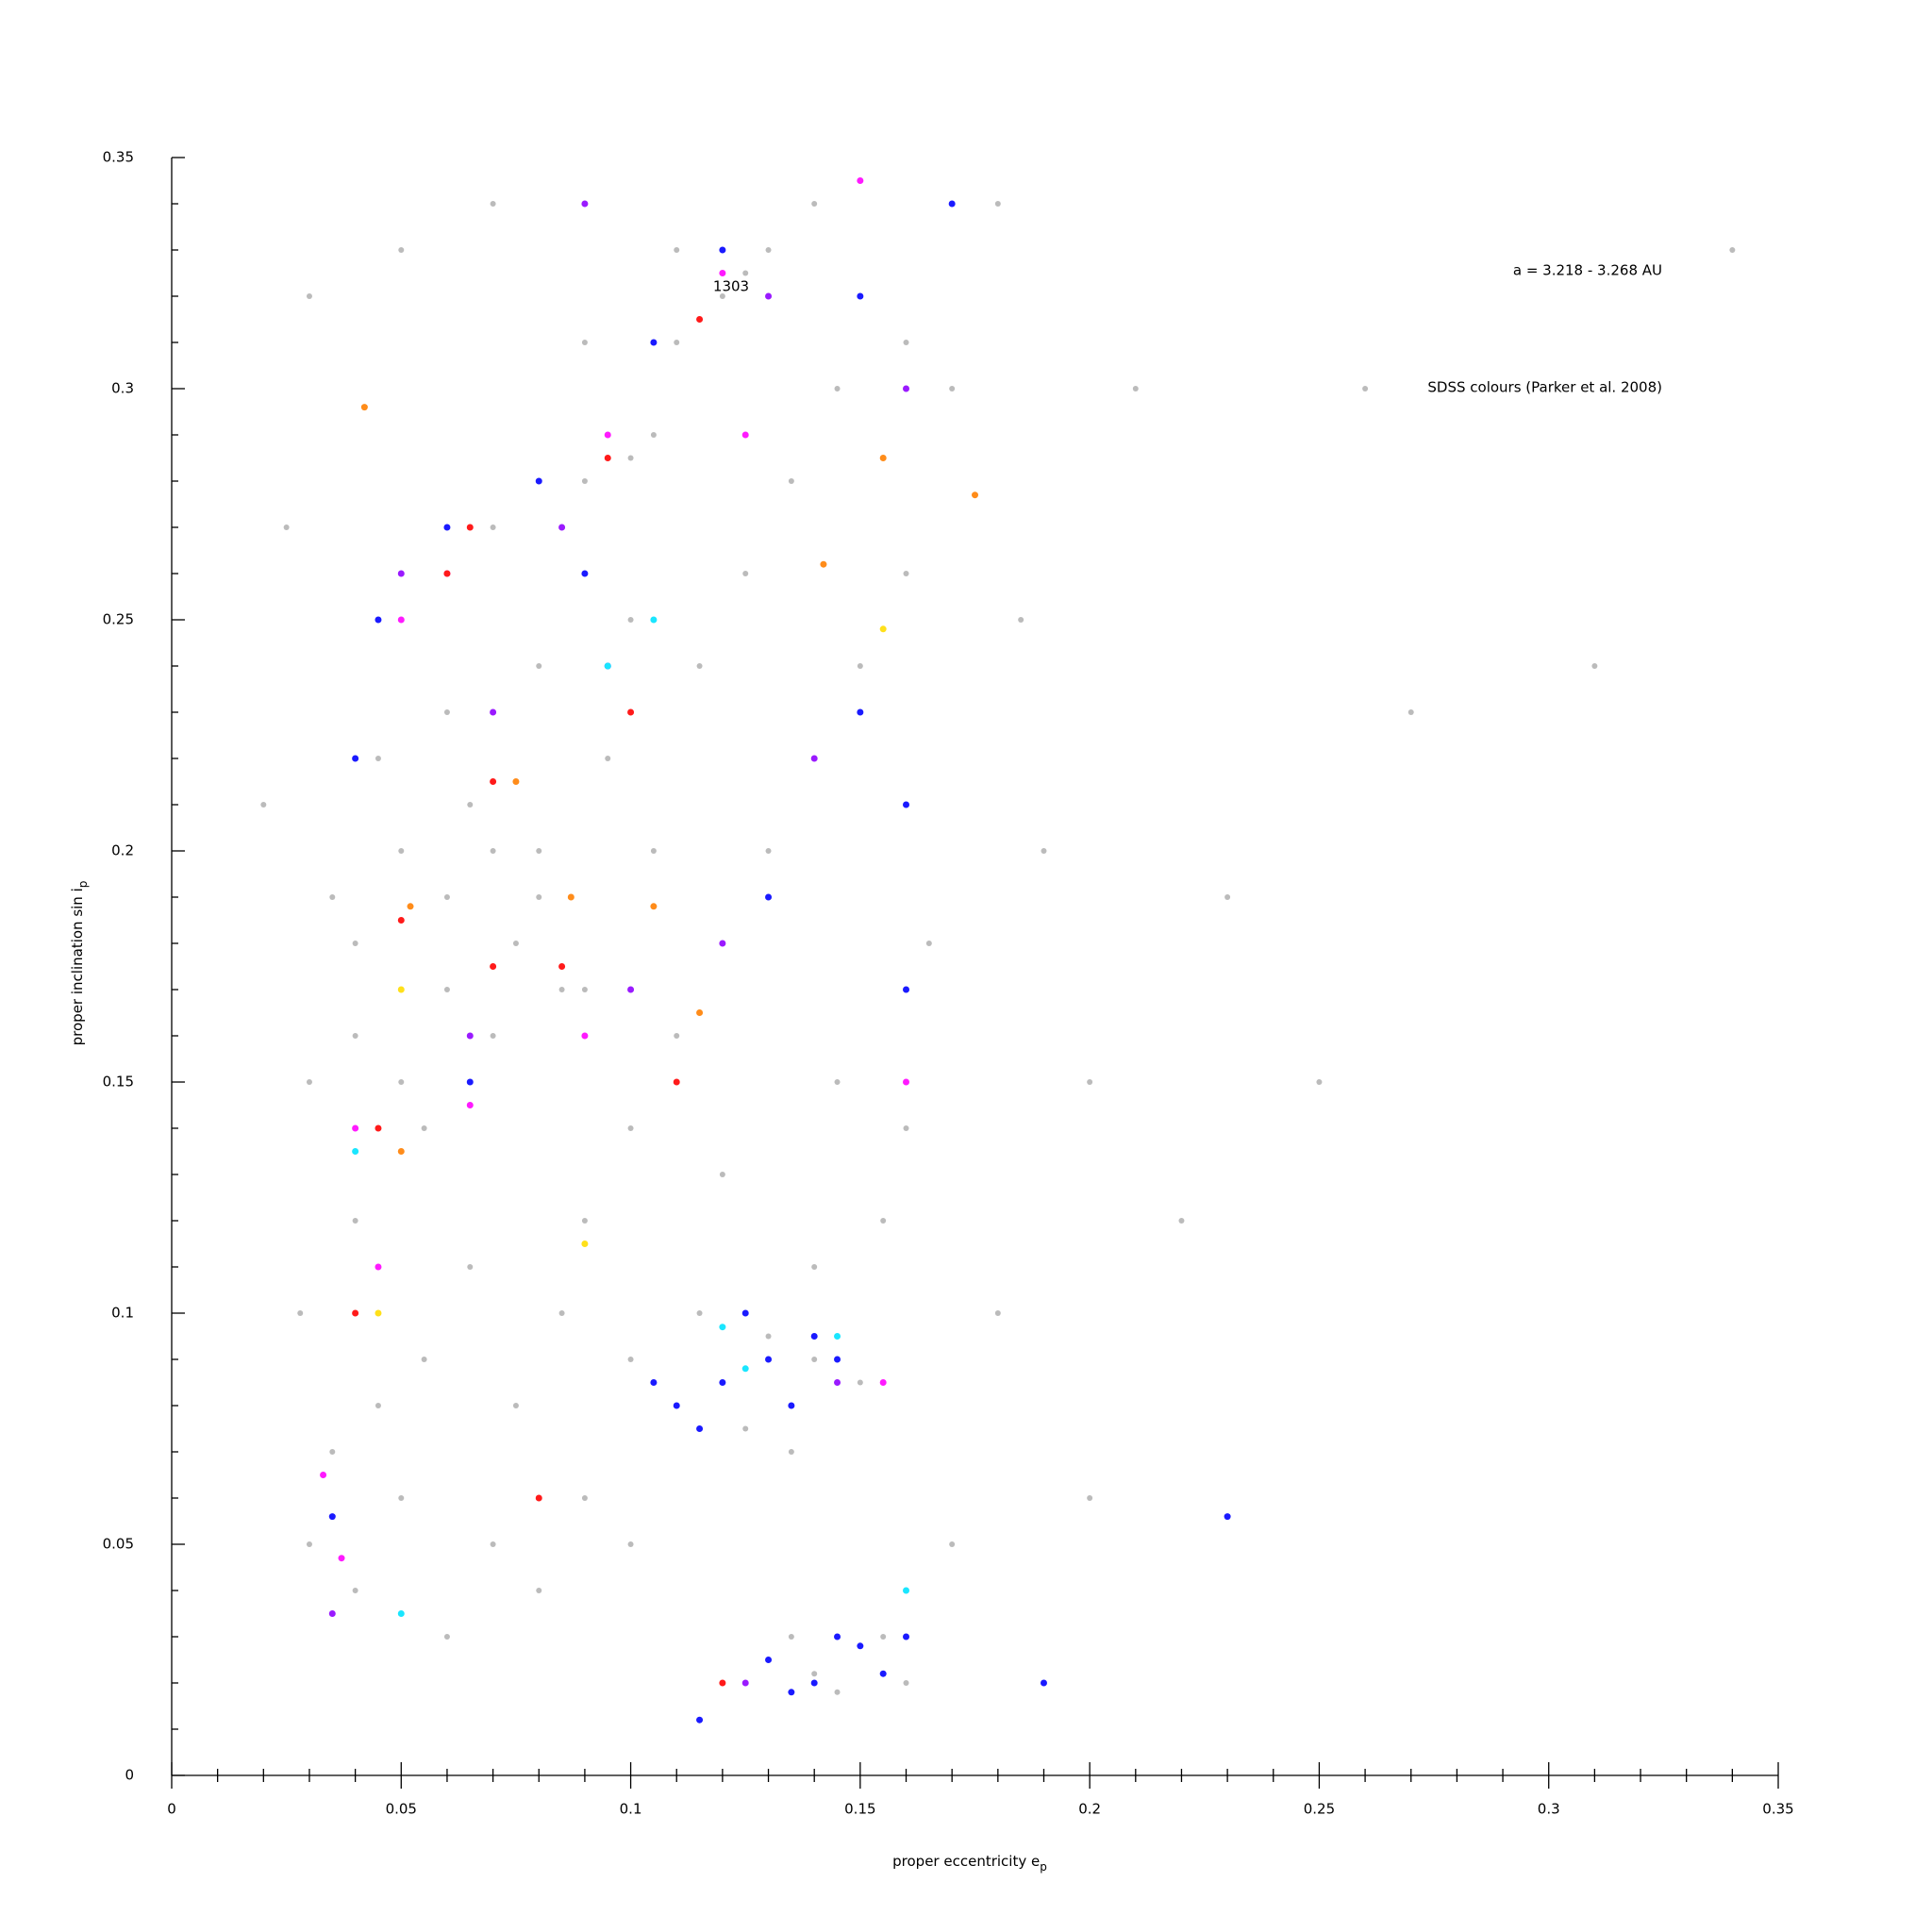 This screenshot has height=1932, width=1932. What do you see at coordinates (1545, 388) in the screenshot?
I see `annotation: SDSS colours (Parker et al. 2008)` at bounding box center [1545, 388].